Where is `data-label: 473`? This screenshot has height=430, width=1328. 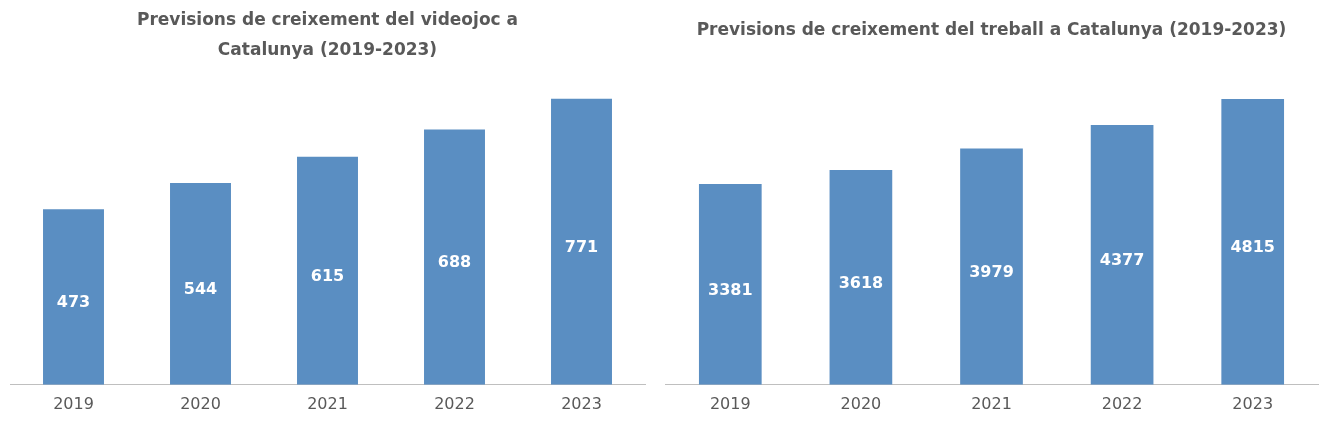
data-label: 473 is located at coordinates (73, 302).